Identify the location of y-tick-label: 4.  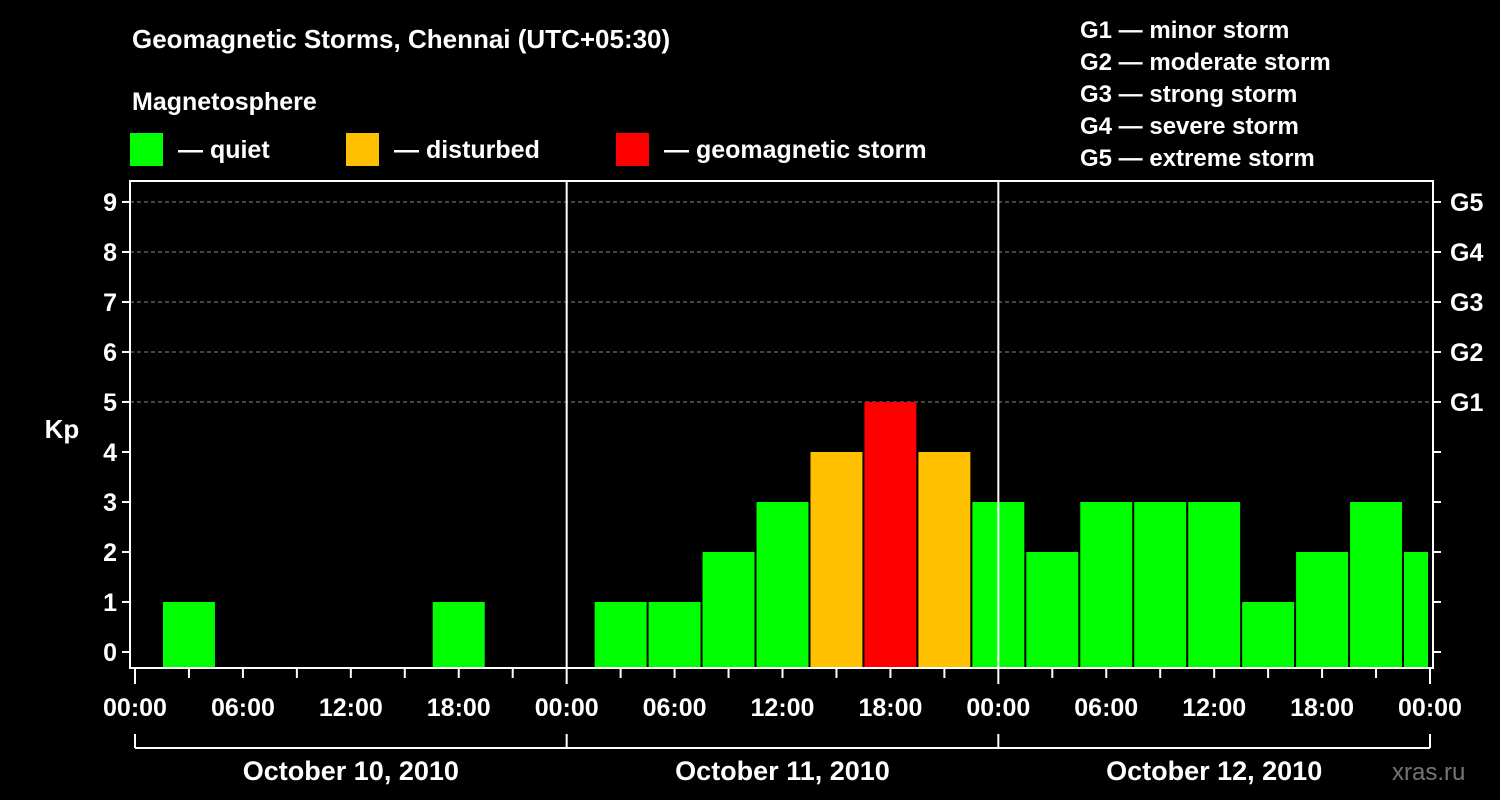
(110, 453).